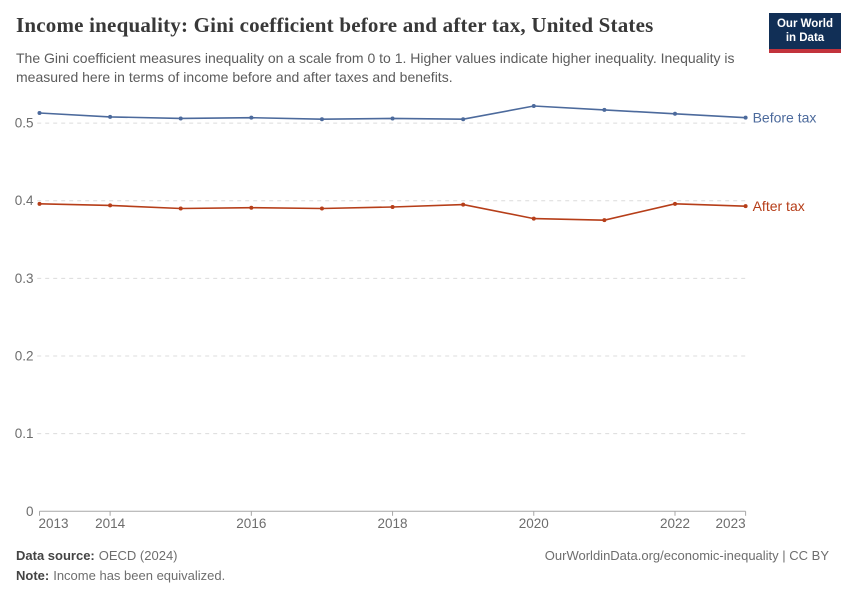  I want to click on y-axis-label: 0.3, so click(24, 278).